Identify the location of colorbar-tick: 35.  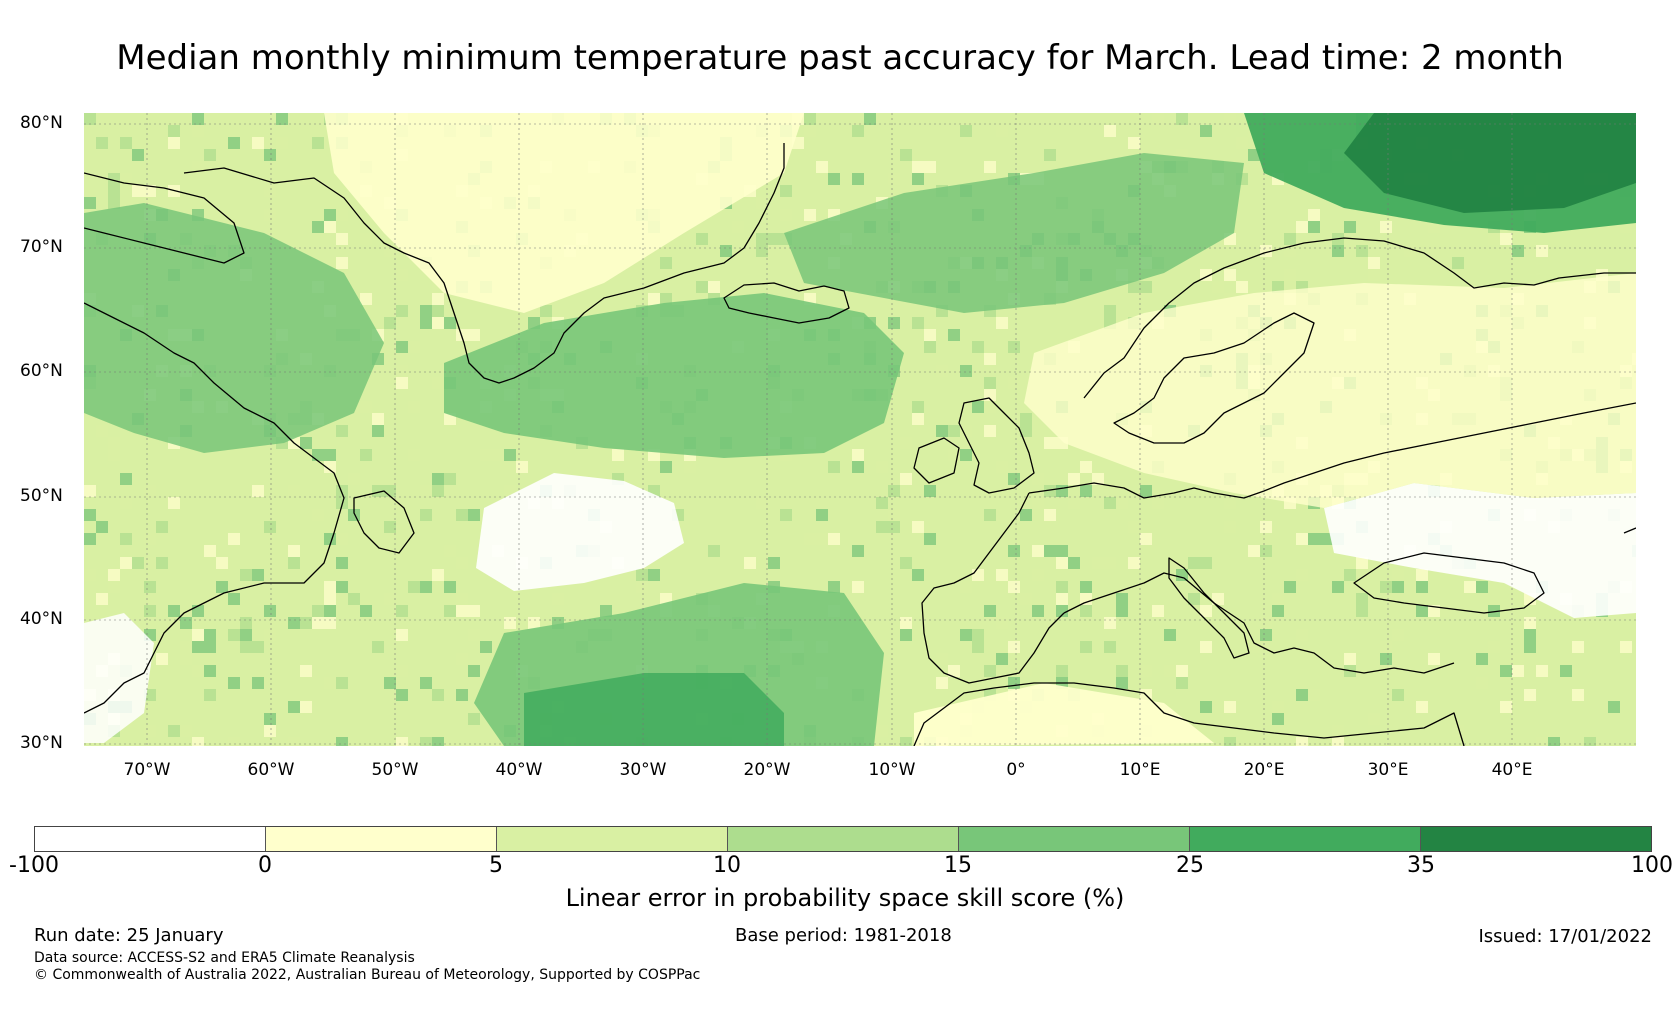
(1421, 865).